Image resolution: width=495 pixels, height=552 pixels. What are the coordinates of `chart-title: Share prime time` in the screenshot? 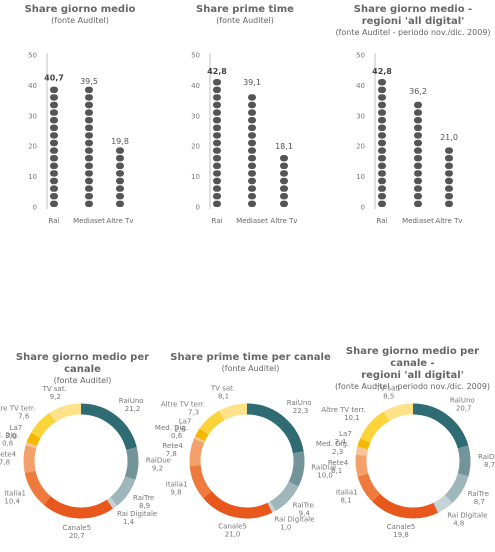 It's located at (245, 9).